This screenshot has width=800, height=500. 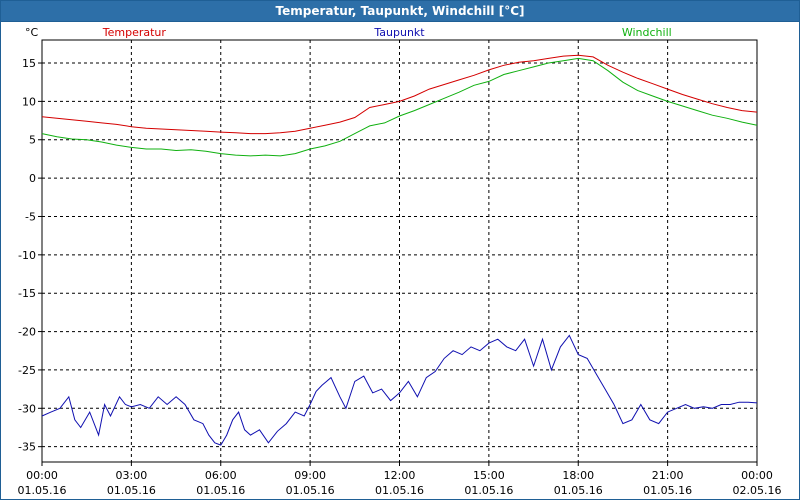 What do you see at coordinates (647, 32) in the screenshot?
I see `legend-windchill: Windchill` at bounding box center [647, 32].